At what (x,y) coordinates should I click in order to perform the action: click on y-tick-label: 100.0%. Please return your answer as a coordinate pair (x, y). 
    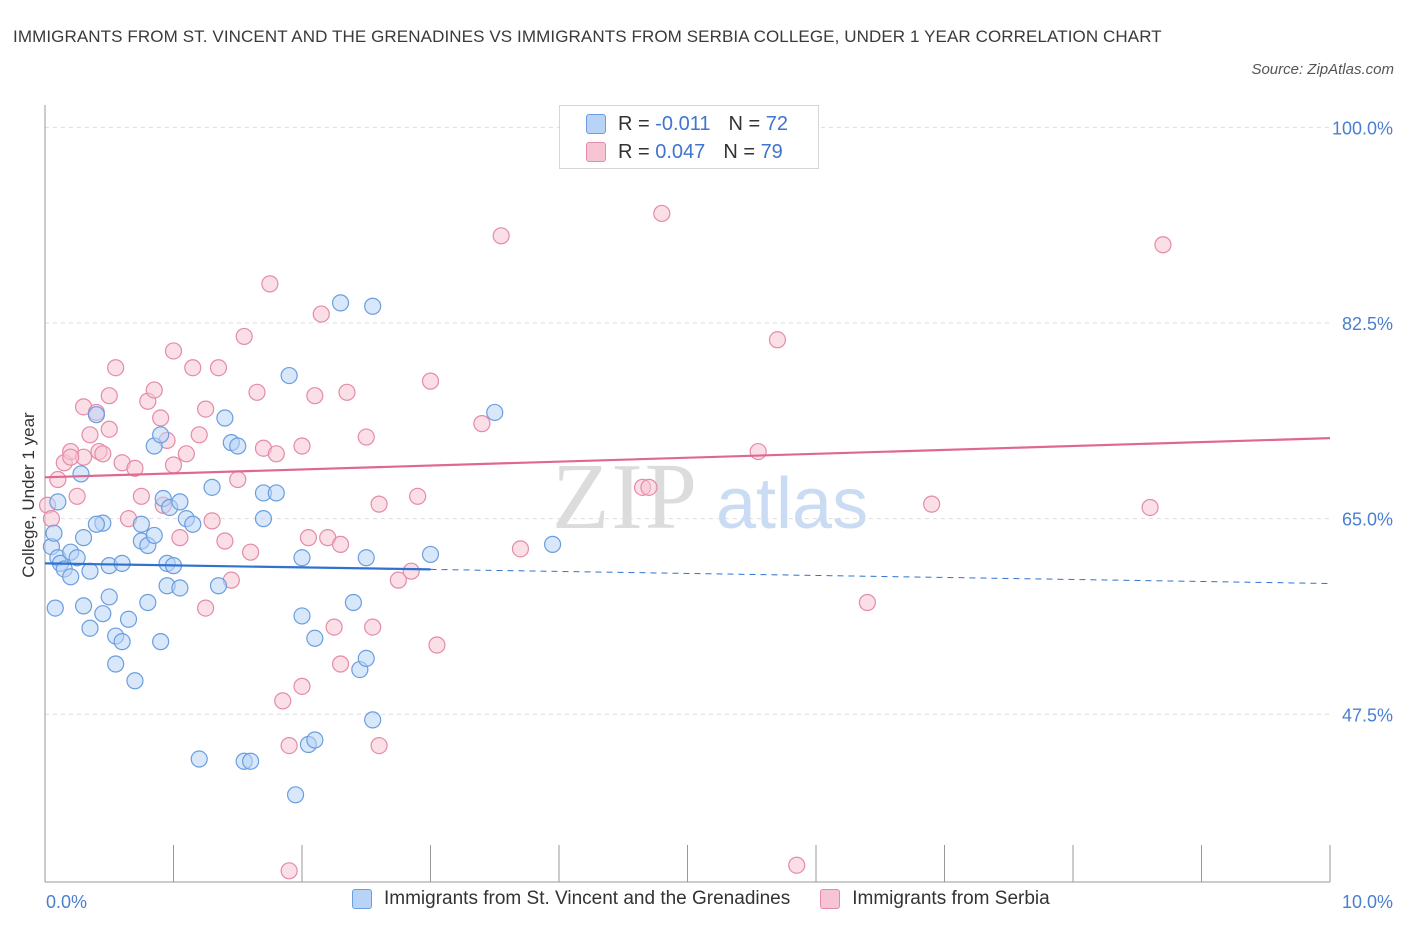
    Looking at the image, I should click on (1362, 128).